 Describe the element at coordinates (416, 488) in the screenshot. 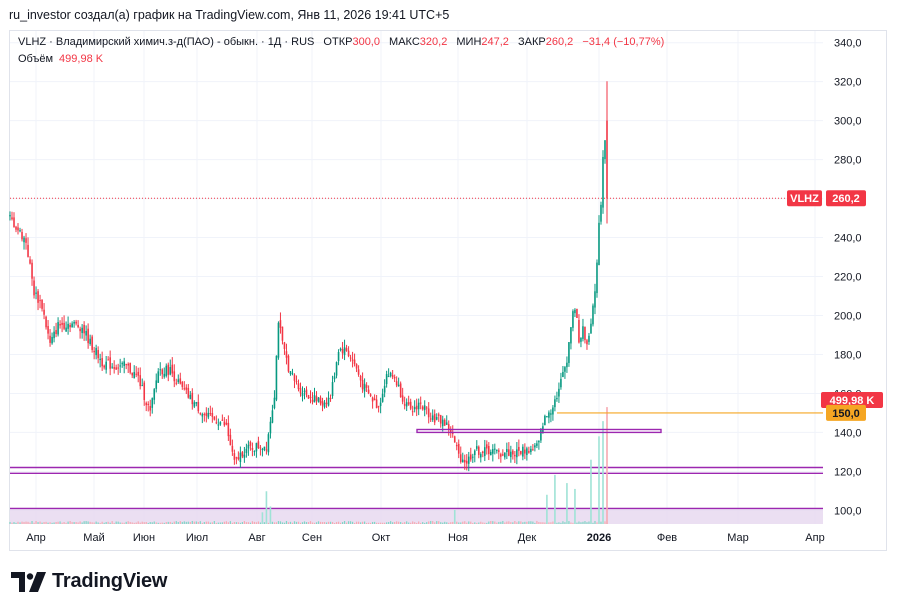

I see `horizontal-lines` at that location.